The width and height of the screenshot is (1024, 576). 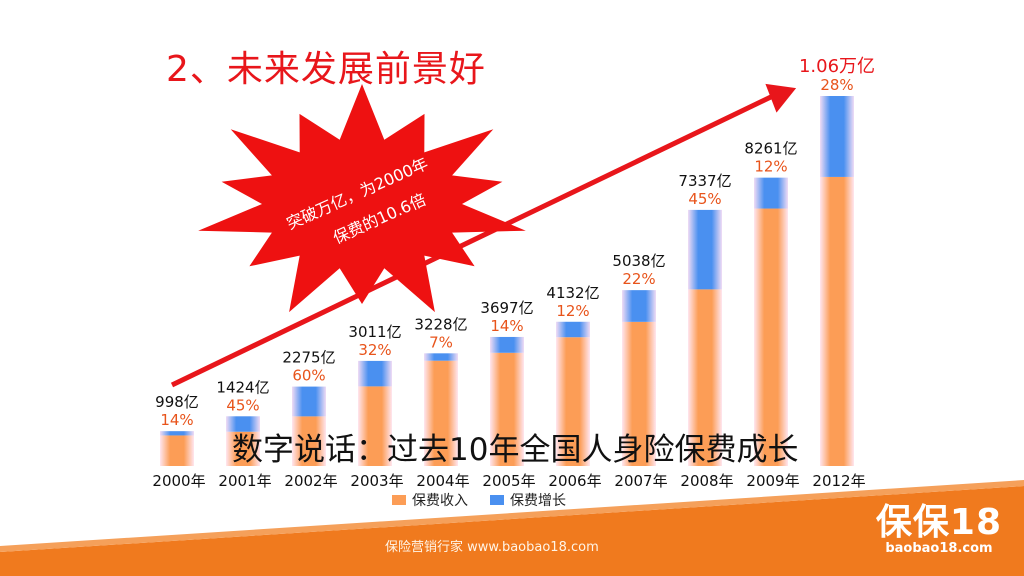 What do you see at coordinates (704, 199) in the screenshot?
I see `growth-label-8: 45%` at bounding box center [704, 199].